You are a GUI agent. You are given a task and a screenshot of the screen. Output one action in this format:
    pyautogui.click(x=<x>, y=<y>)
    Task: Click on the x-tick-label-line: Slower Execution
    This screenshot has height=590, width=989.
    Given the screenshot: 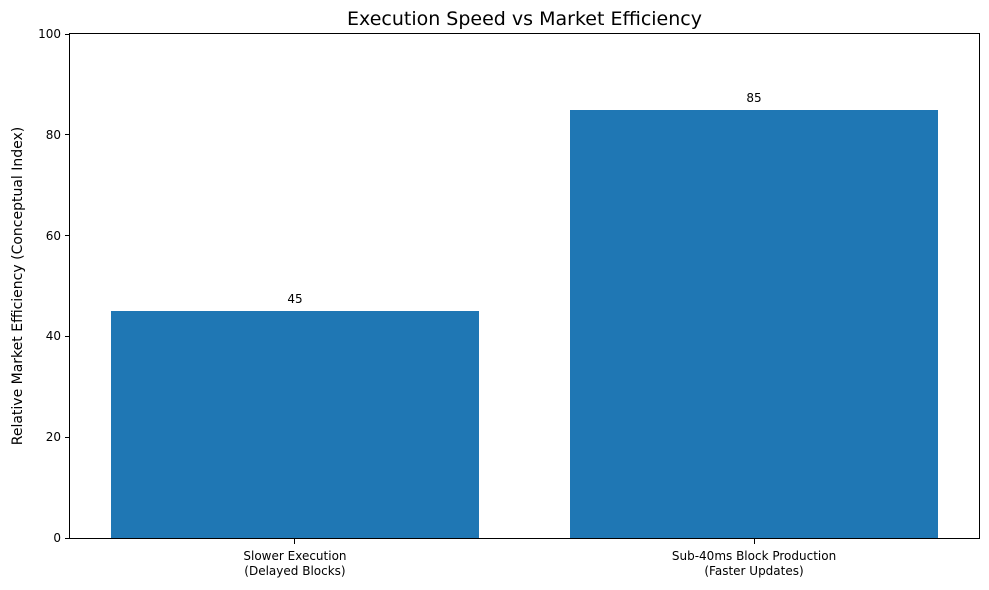 What is the action you would take?
    pyautogui.click(x=295, y=556)
    